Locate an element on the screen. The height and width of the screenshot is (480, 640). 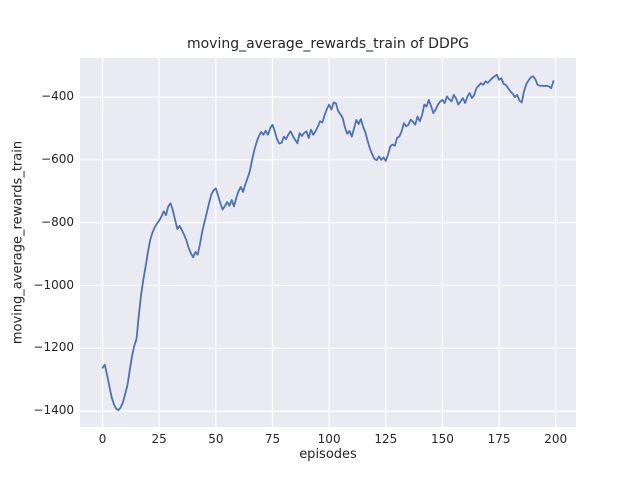
x-tick-label: 50 is located at coordinates (216, 439).